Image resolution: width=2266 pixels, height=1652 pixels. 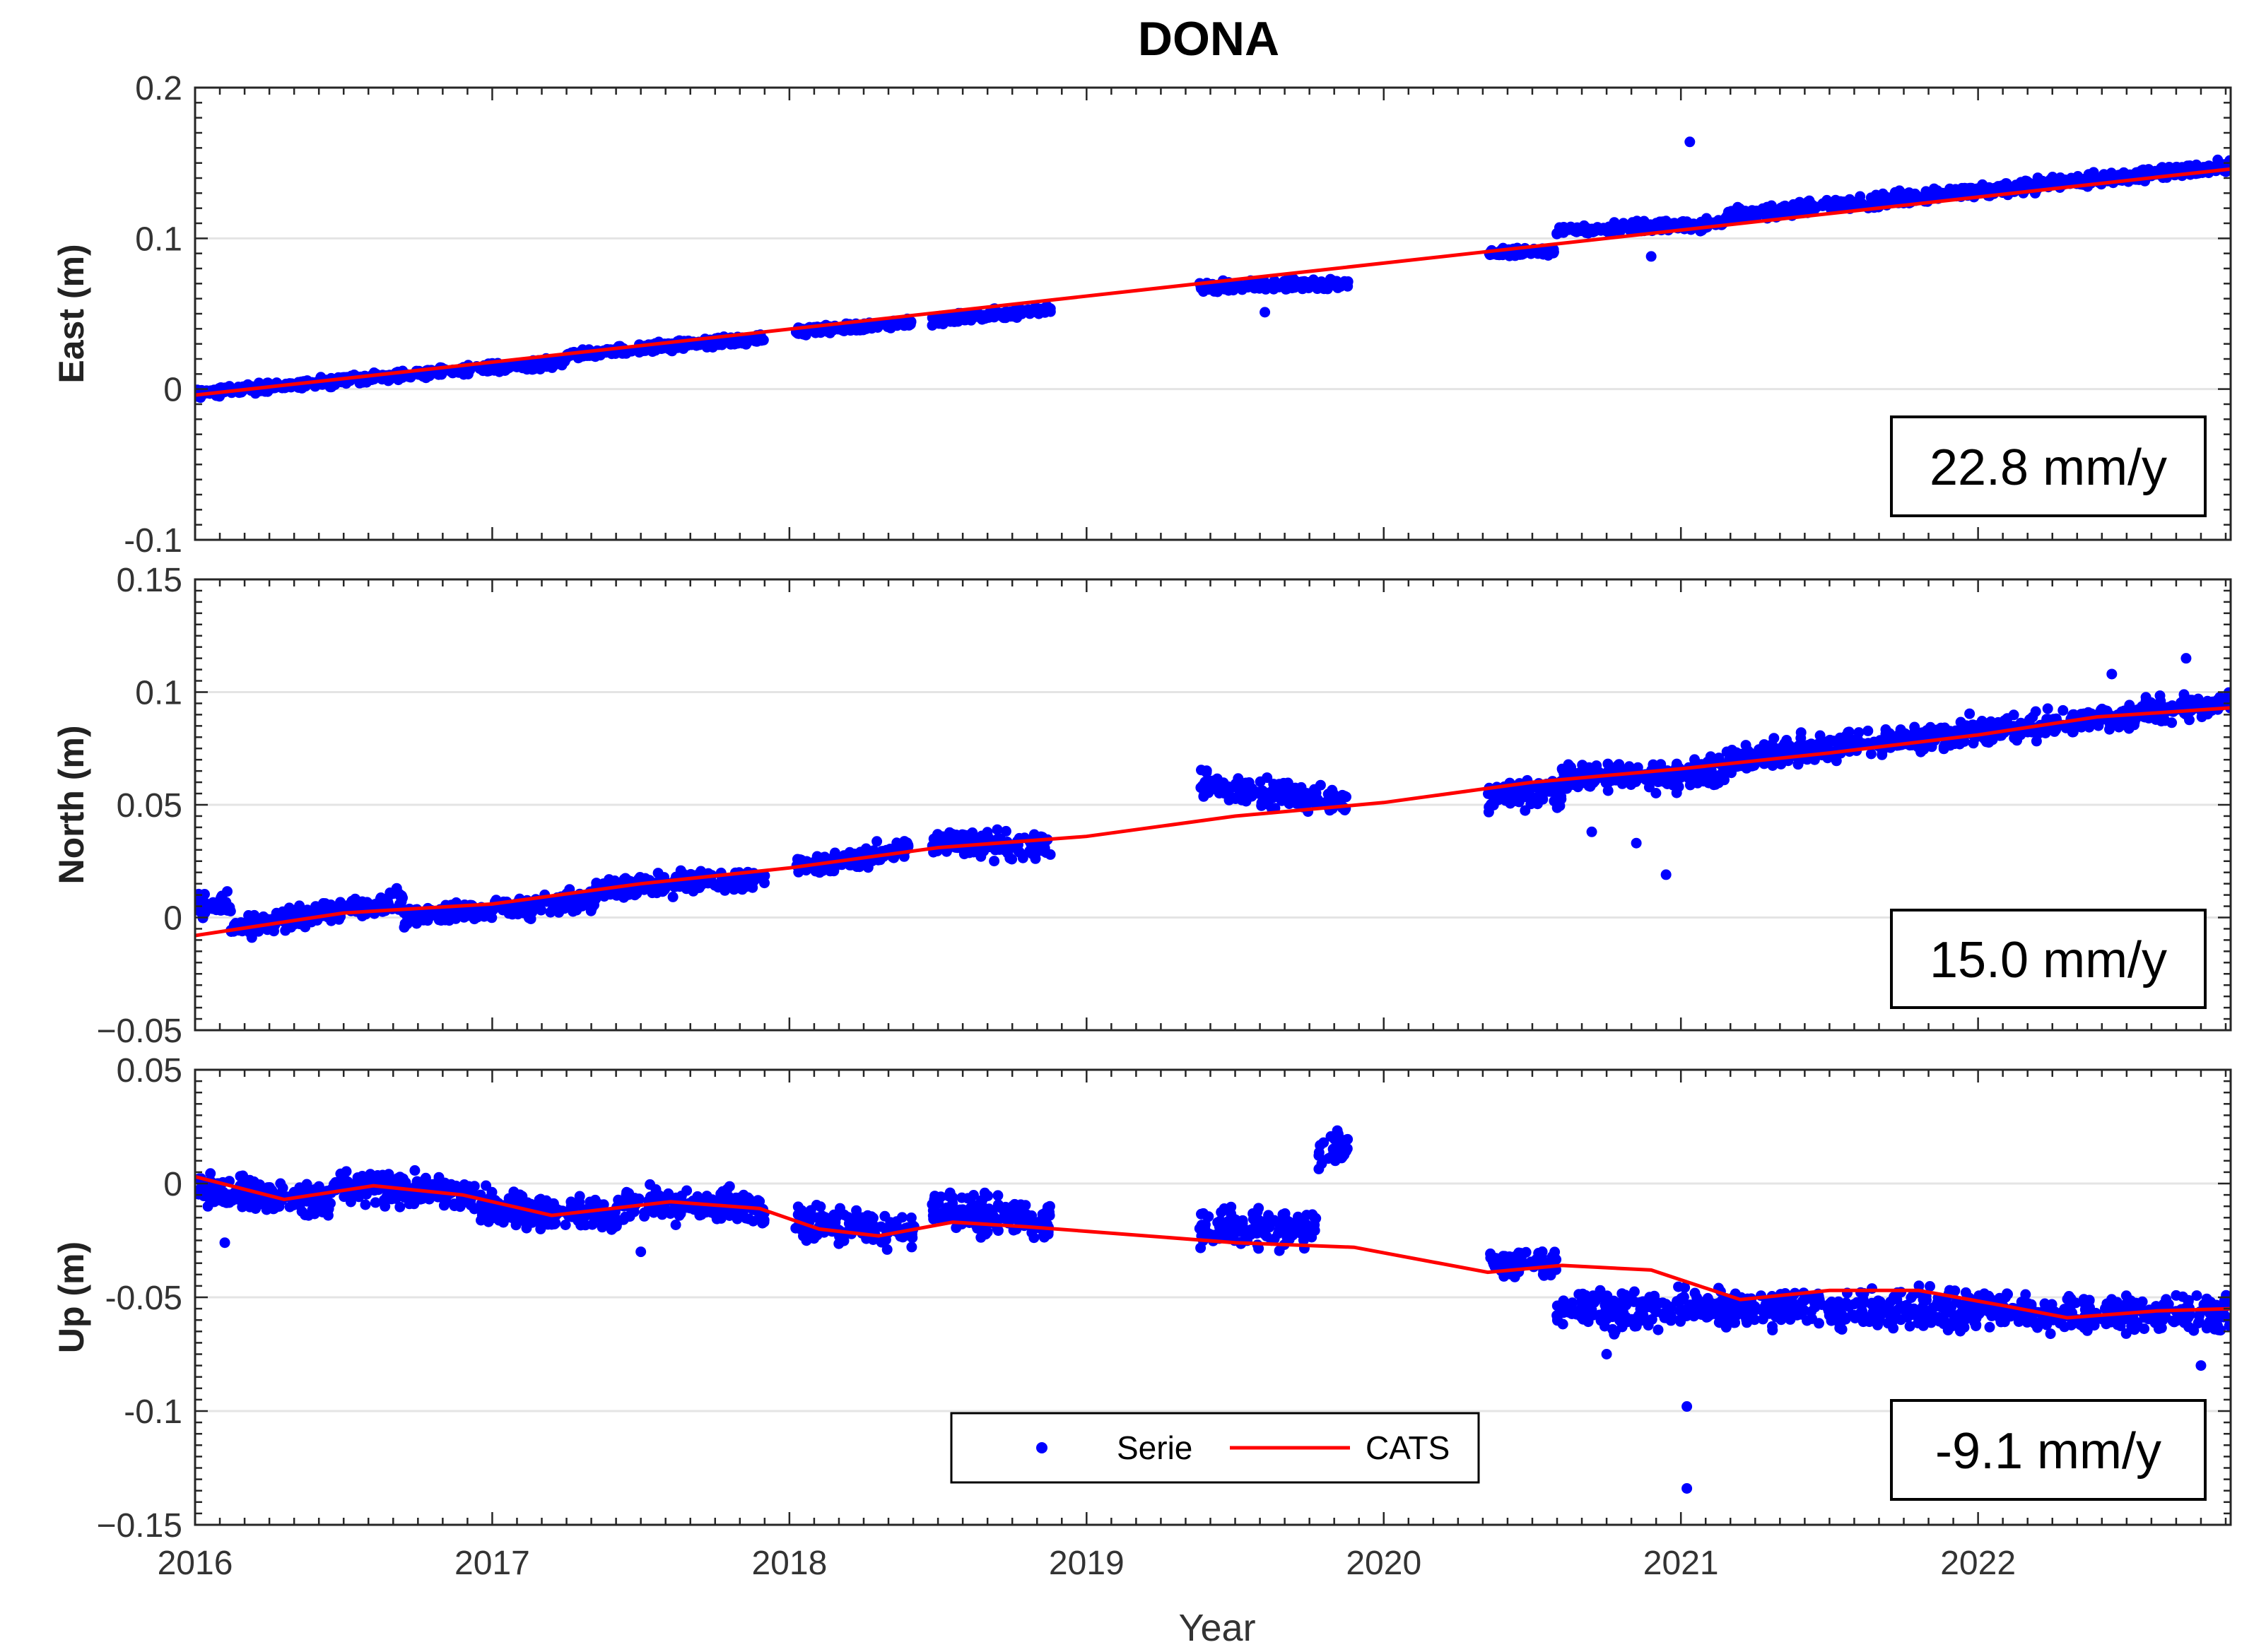 I want to click on y-tick-label: -0.1, so click(x=153, y=541).